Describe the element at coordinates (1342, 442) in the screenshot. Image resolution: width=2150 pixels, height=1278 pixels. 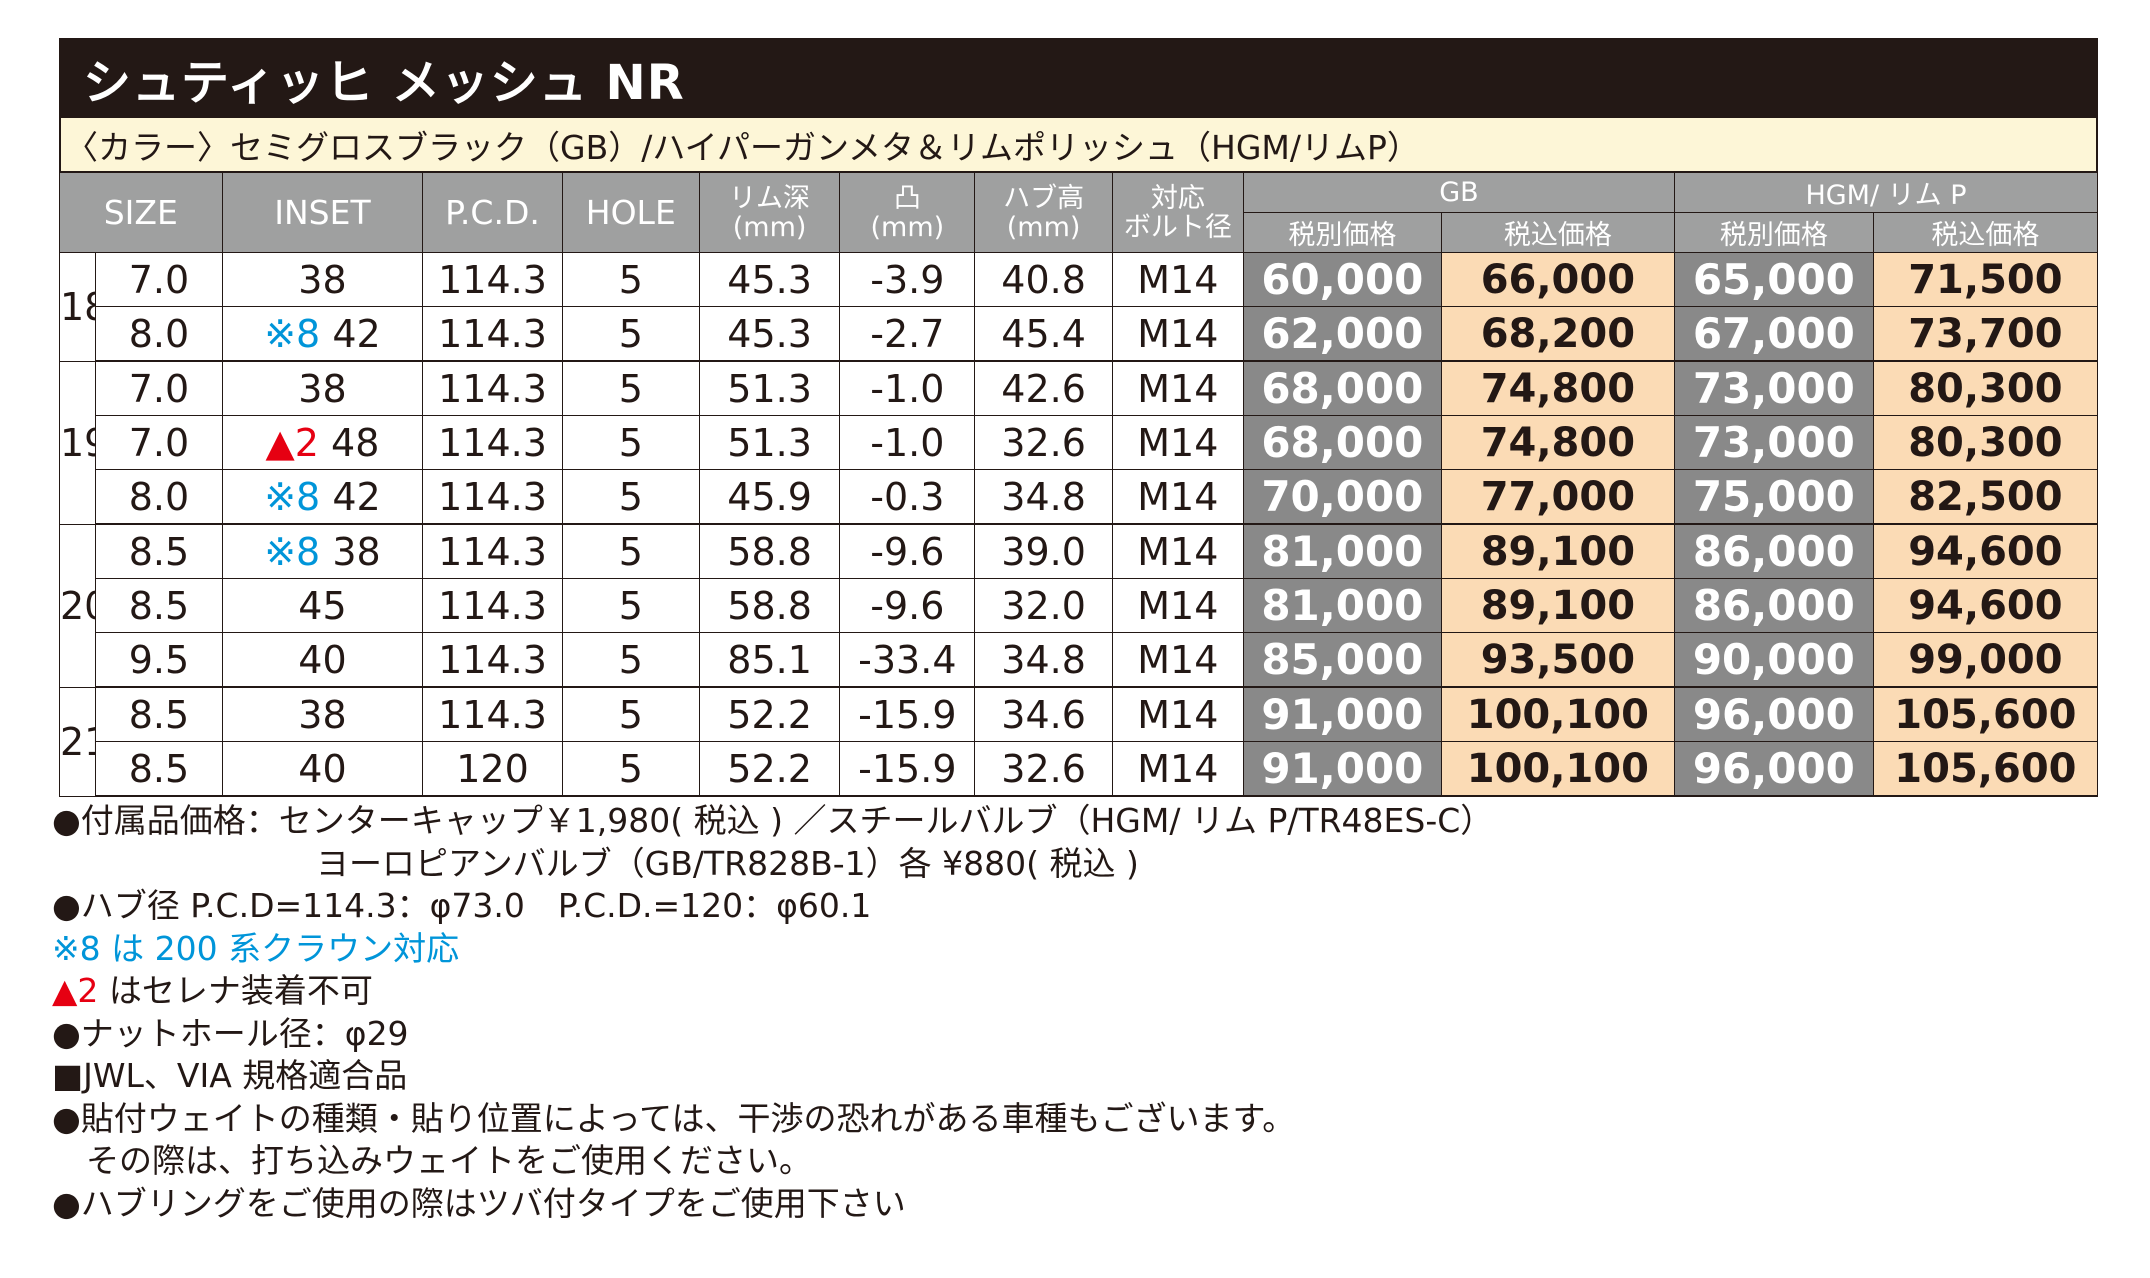
I see `gb-price-ex-cell: 68,000` at that location.